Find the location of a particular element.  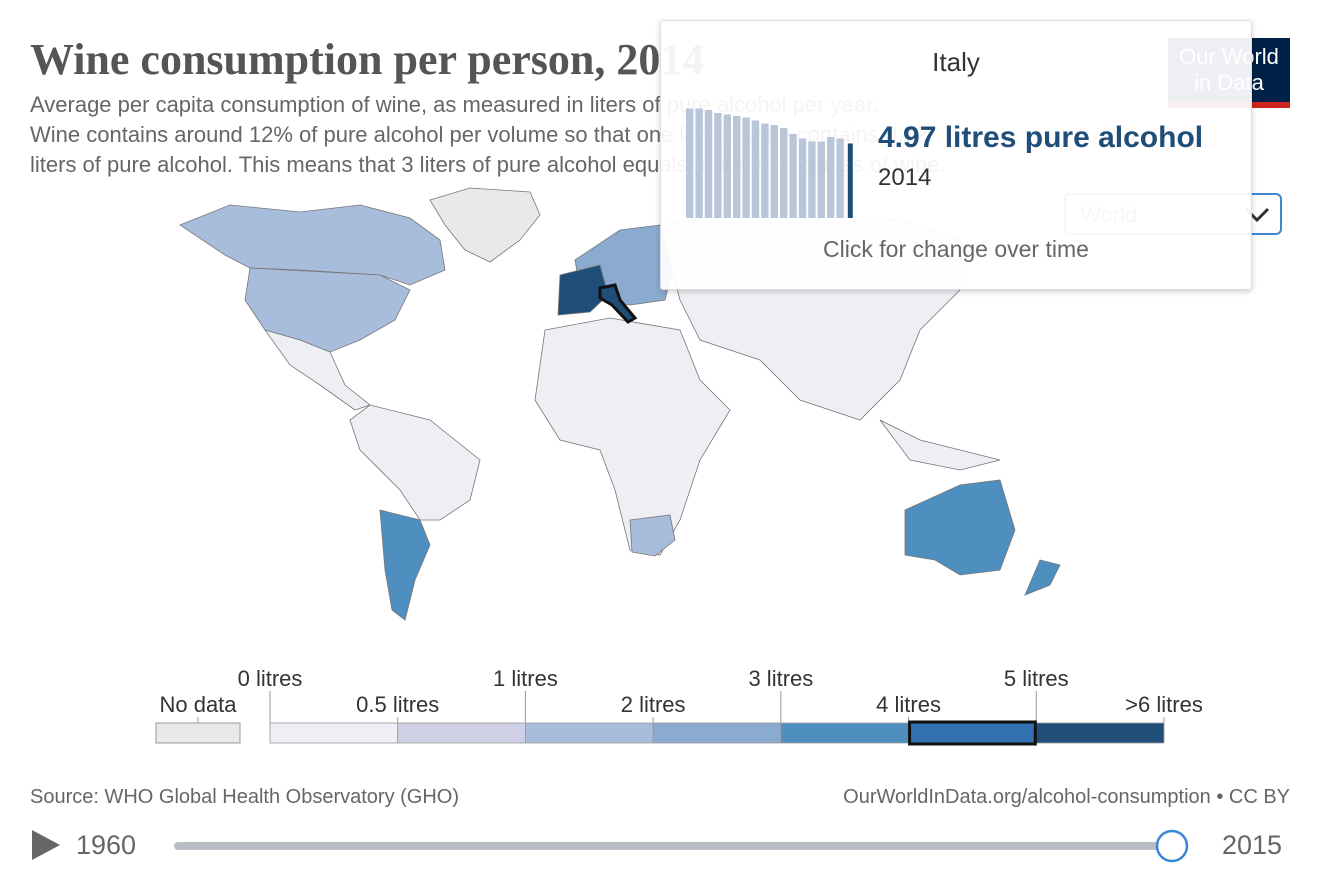

argentina-chile is located at coordinates (405, 565).